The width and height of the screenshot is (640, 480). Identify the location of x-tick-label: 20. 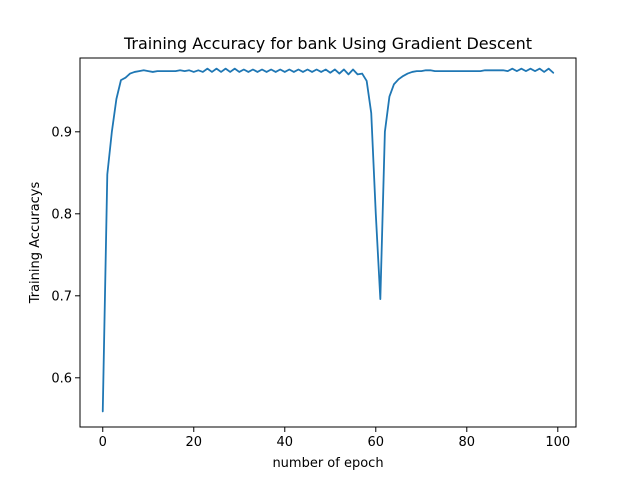
(193, 442).